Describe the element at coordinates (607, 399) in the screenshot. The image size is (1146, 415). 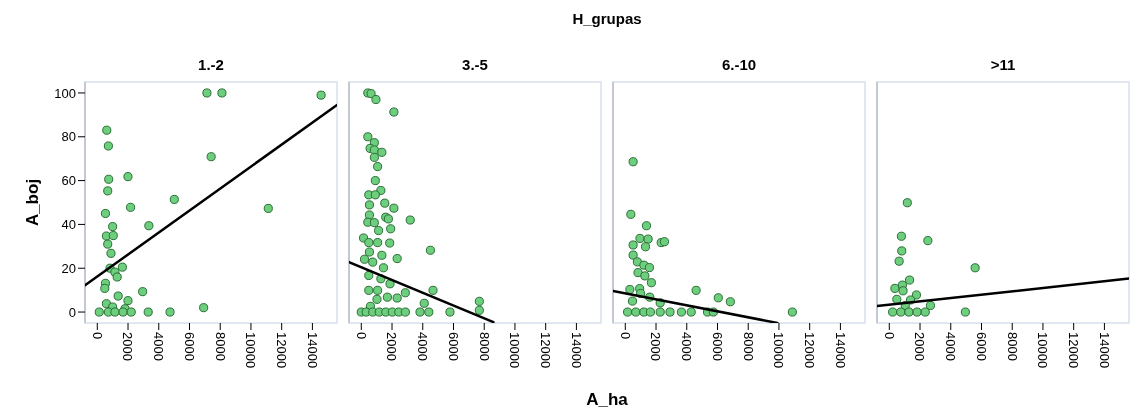
I see `text: A_ha` at that location.